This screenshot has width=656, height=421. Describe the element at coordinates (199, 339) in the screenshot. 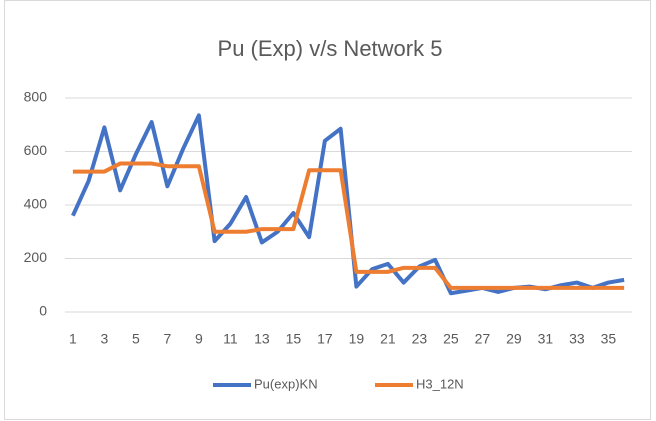

I see `x-tick-label: 9` at that location.